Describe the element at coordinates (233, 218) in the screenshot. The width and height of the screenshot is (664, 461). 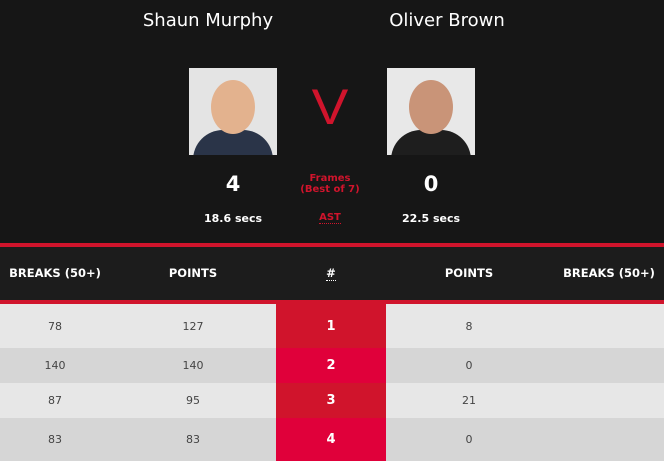
I see `player1-ast: 18.6 secs` at that location.